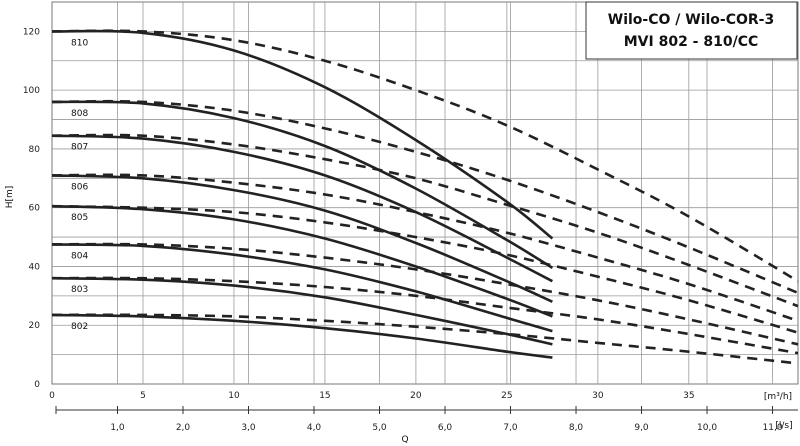 The image size is (800, 446). I want to click on x-tick-label-m3h: 0, so click(52, 396).